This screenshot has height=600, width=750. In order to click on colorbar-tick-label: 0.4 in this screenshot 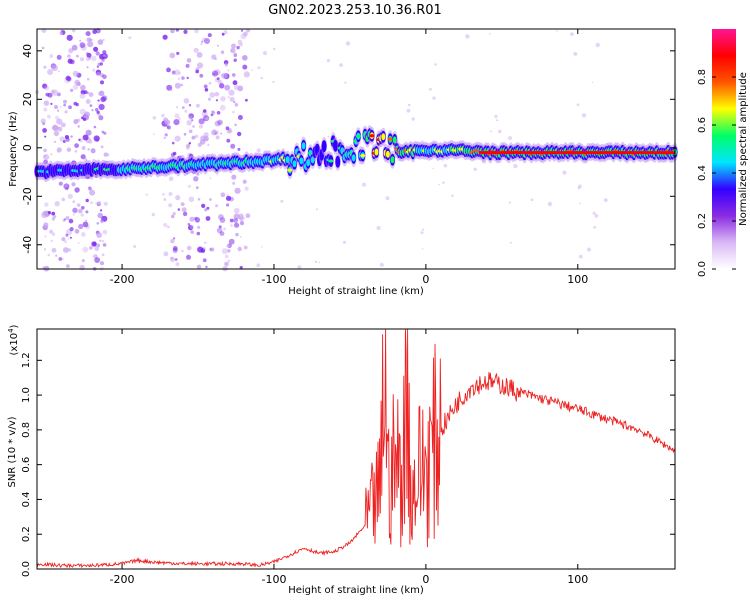, I will do `click(702, 173)`.